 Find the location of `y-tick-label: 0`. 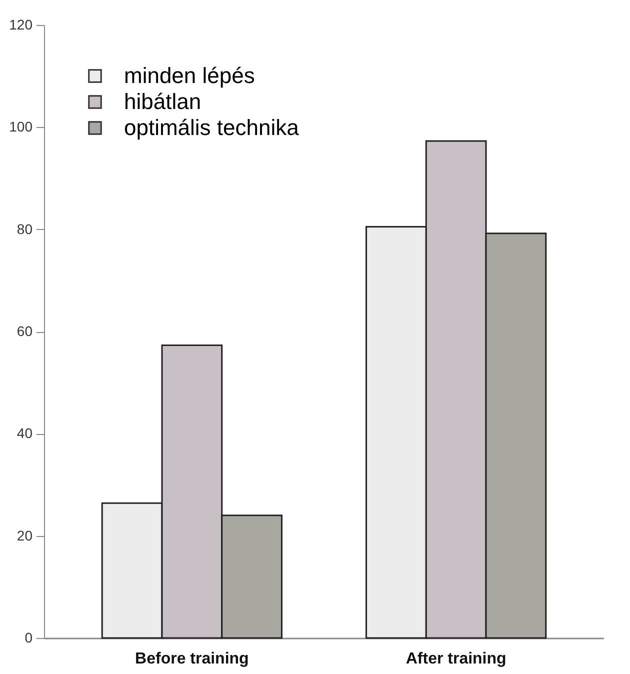

y-tick-label: 0 is located at coordinates (28, 638).